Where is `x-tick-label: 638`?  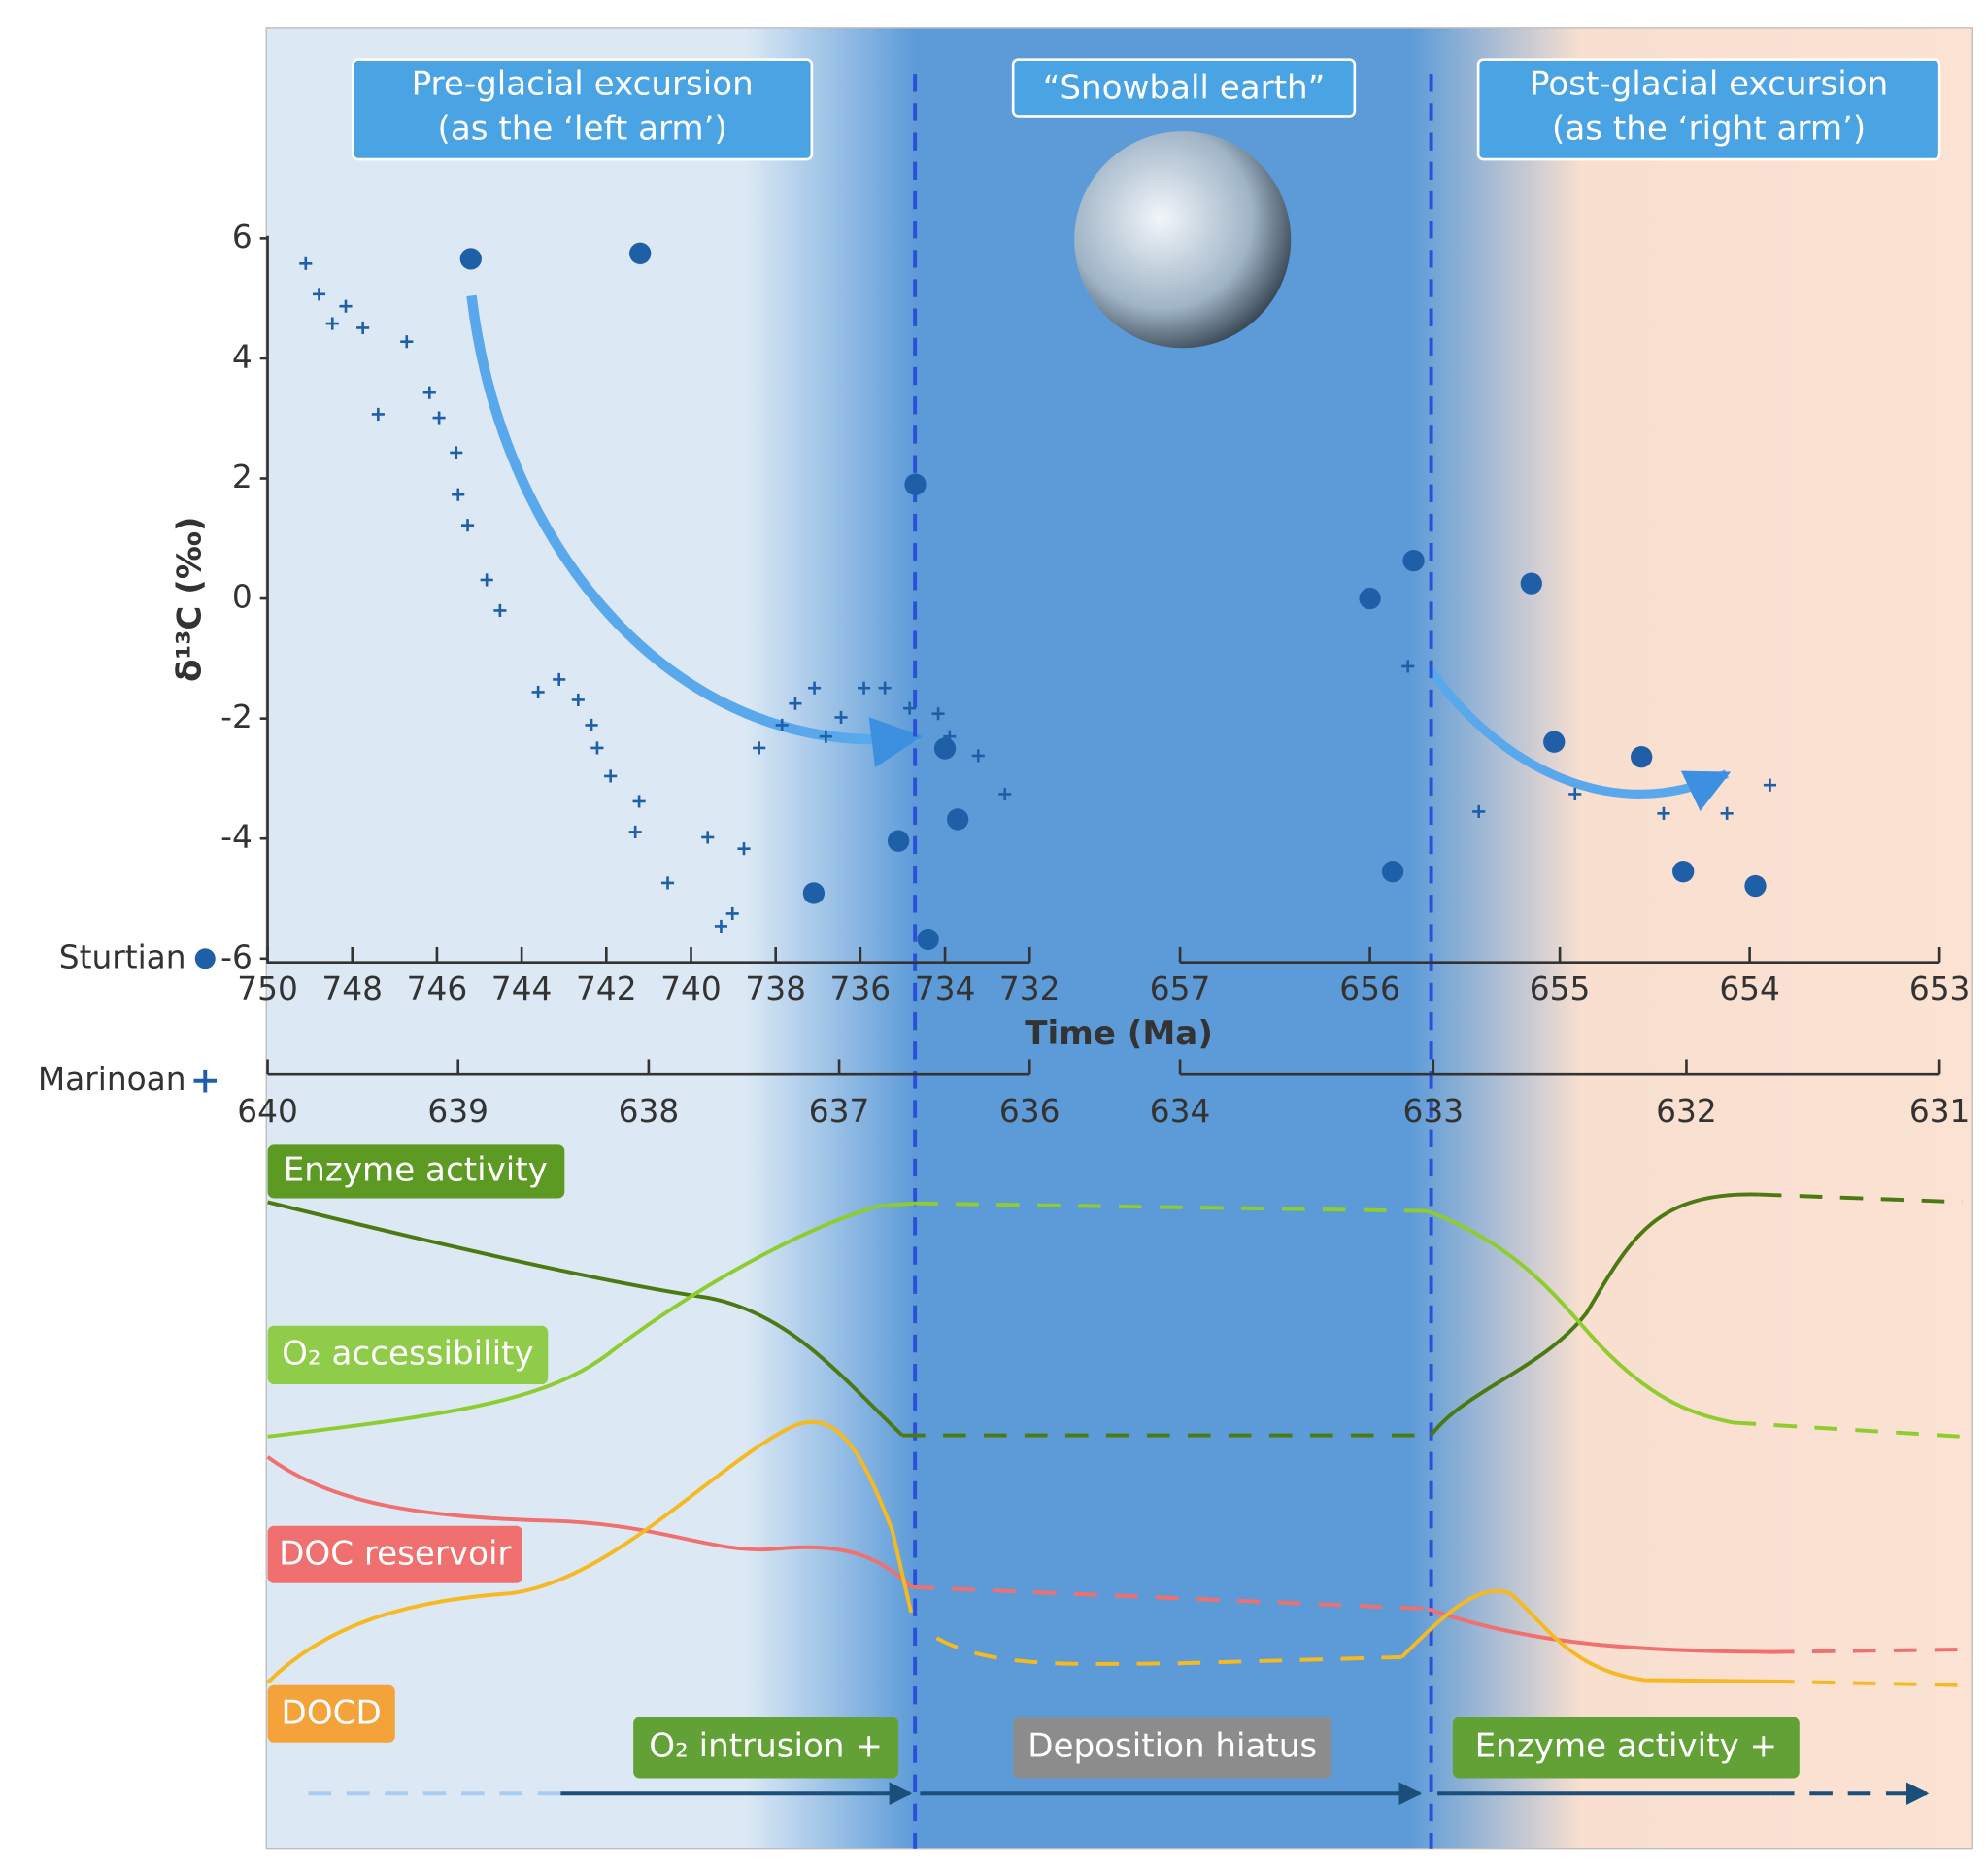 x-tick-label: 638 is located at coordinates (649, 1111).